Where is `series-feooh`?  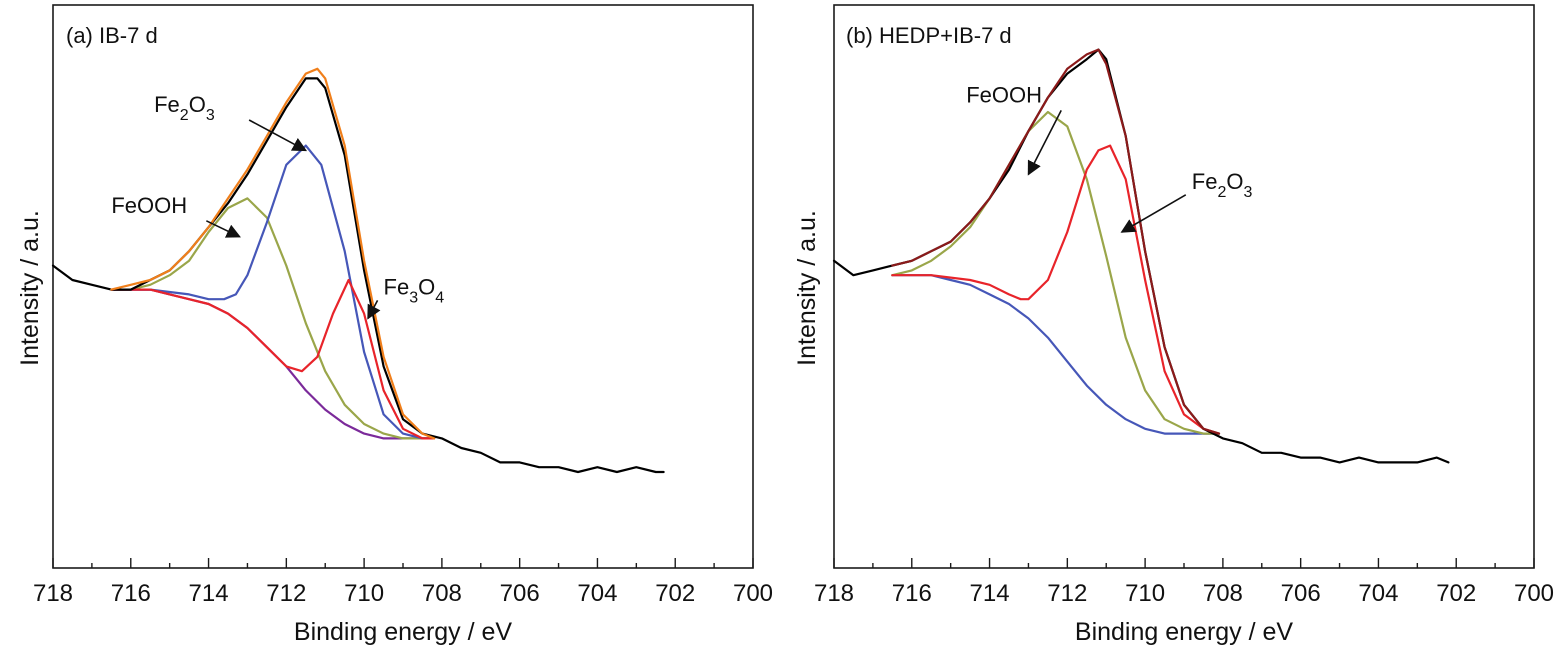
series-feooh is located at coordinates (273, 318).